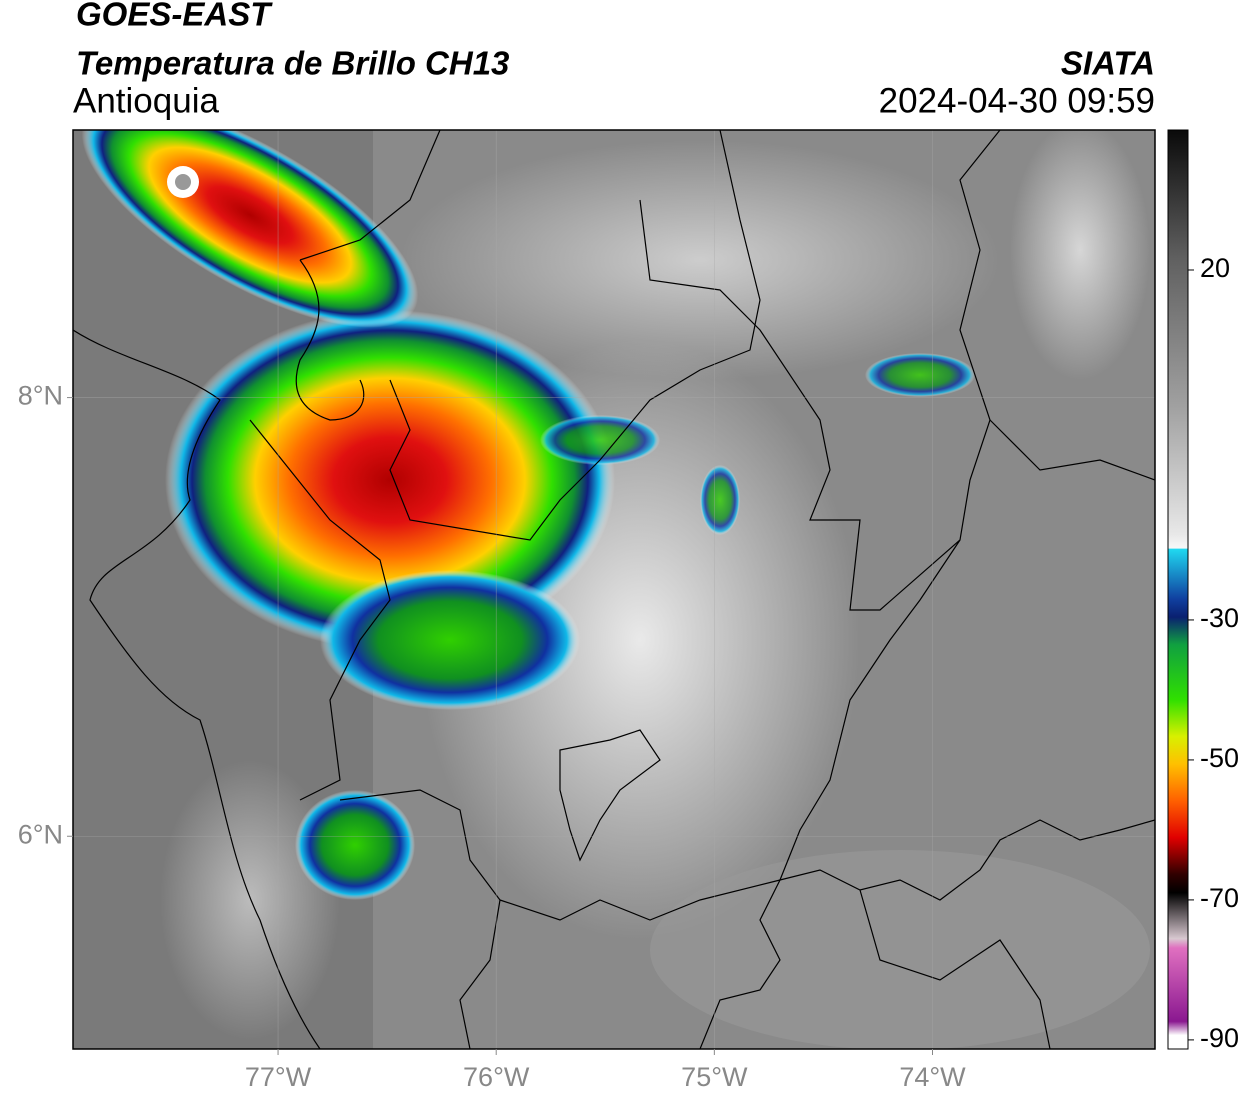 This screenshot has width=1252, height=1104. I want to click on title: GOES-EAST, so click(174, 16).